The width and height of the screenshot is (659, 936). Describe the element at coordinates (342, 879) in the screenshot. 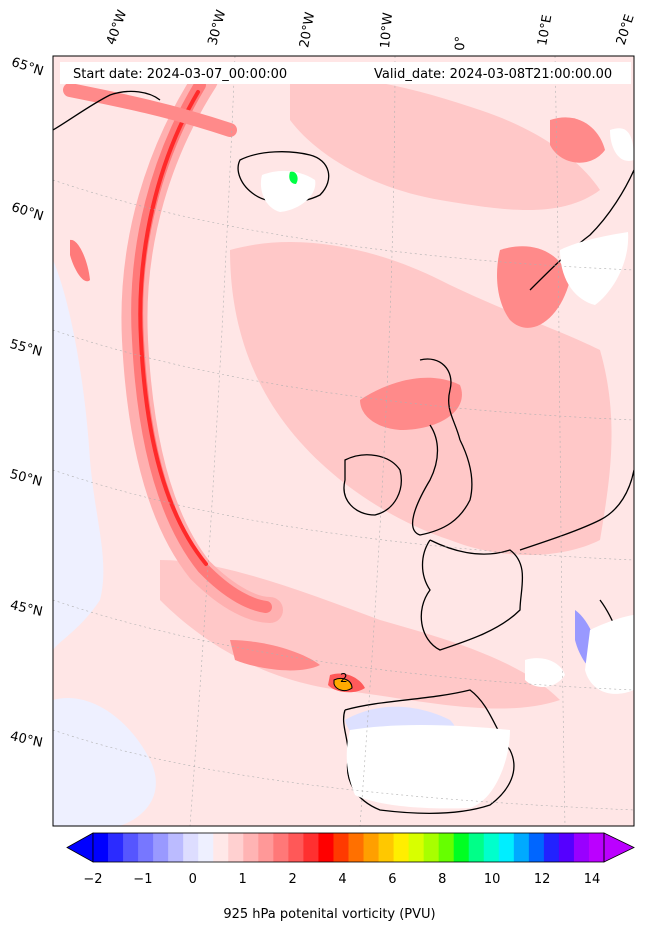

I see `colorbar-tick: 4` at that location.